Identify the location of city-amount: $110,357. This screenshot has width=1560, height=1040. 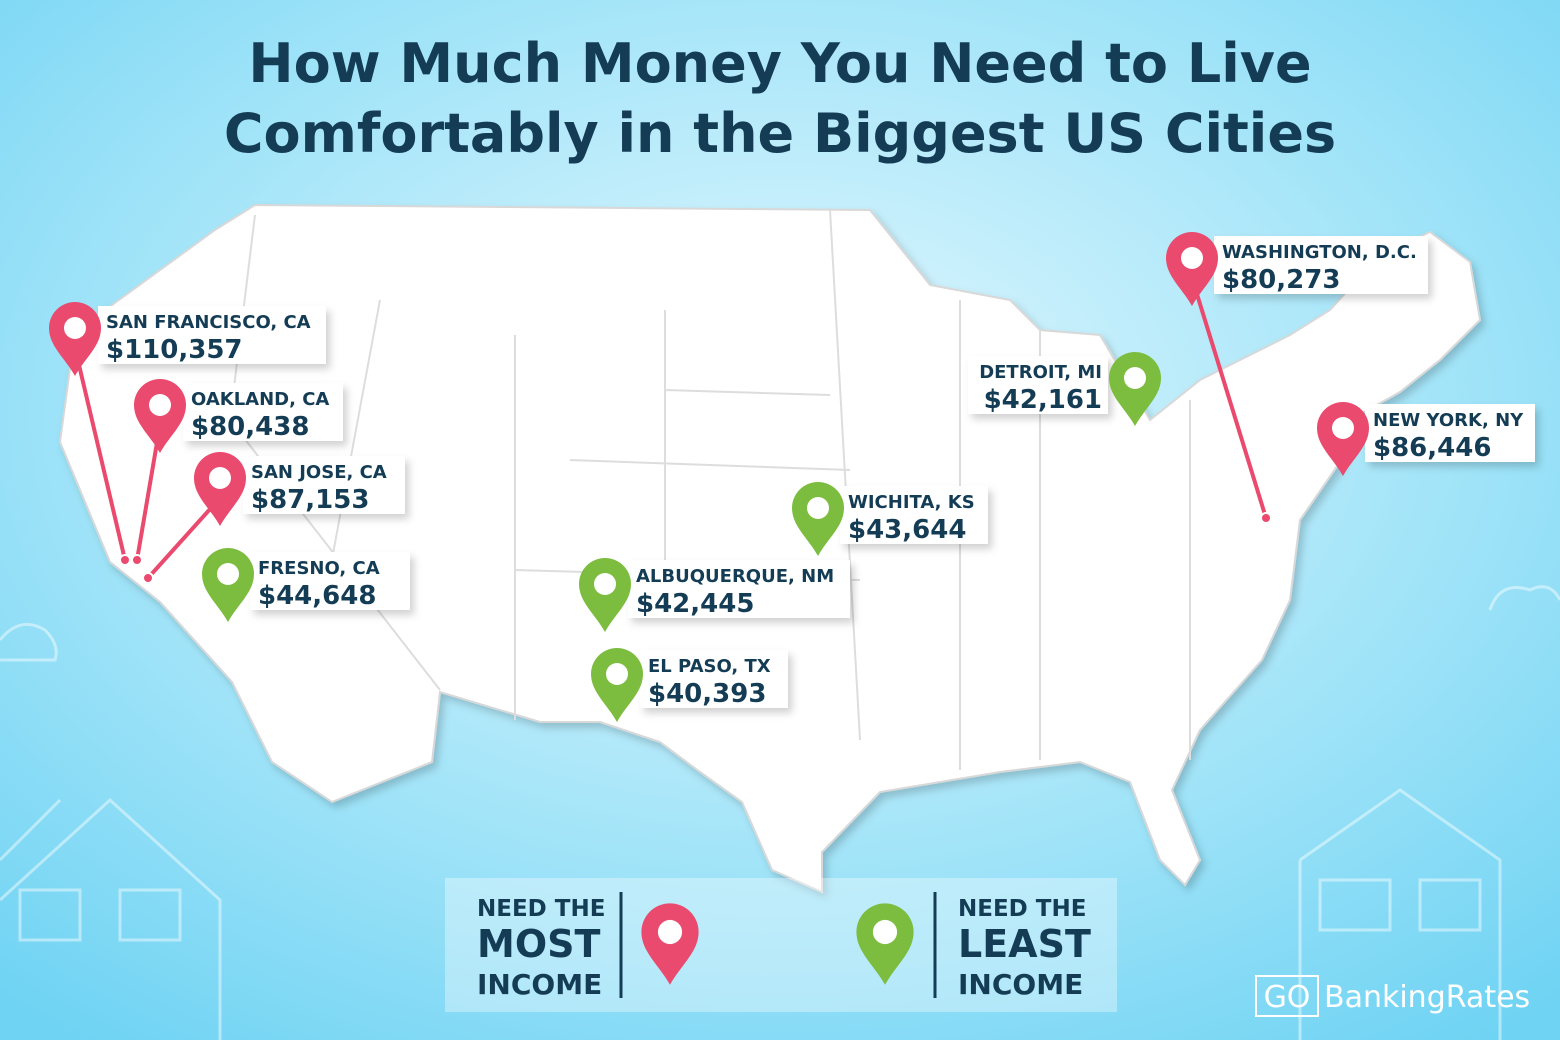
(174, 350).